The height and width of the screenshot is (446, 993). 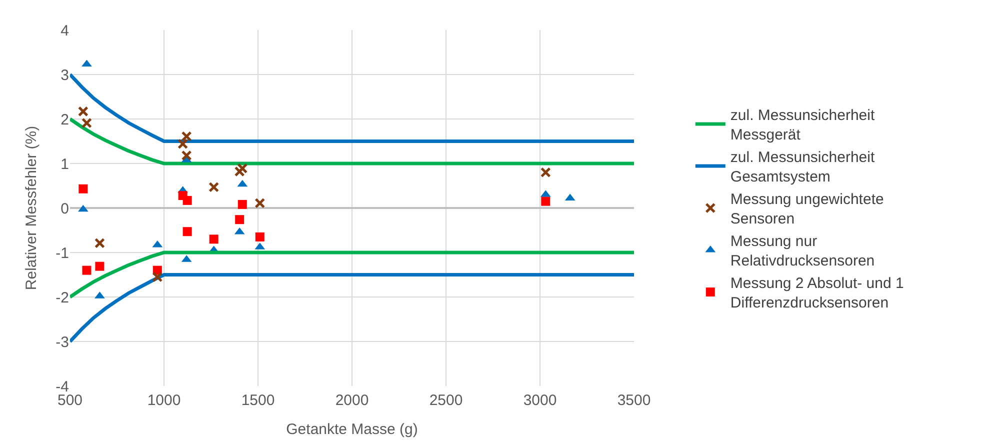 What do you see at coordinates (803, 167) in the screenshot?
I see `legend-label: zul. Messunsicherheit Gesamtsystem` at bounding box center [803, 167].